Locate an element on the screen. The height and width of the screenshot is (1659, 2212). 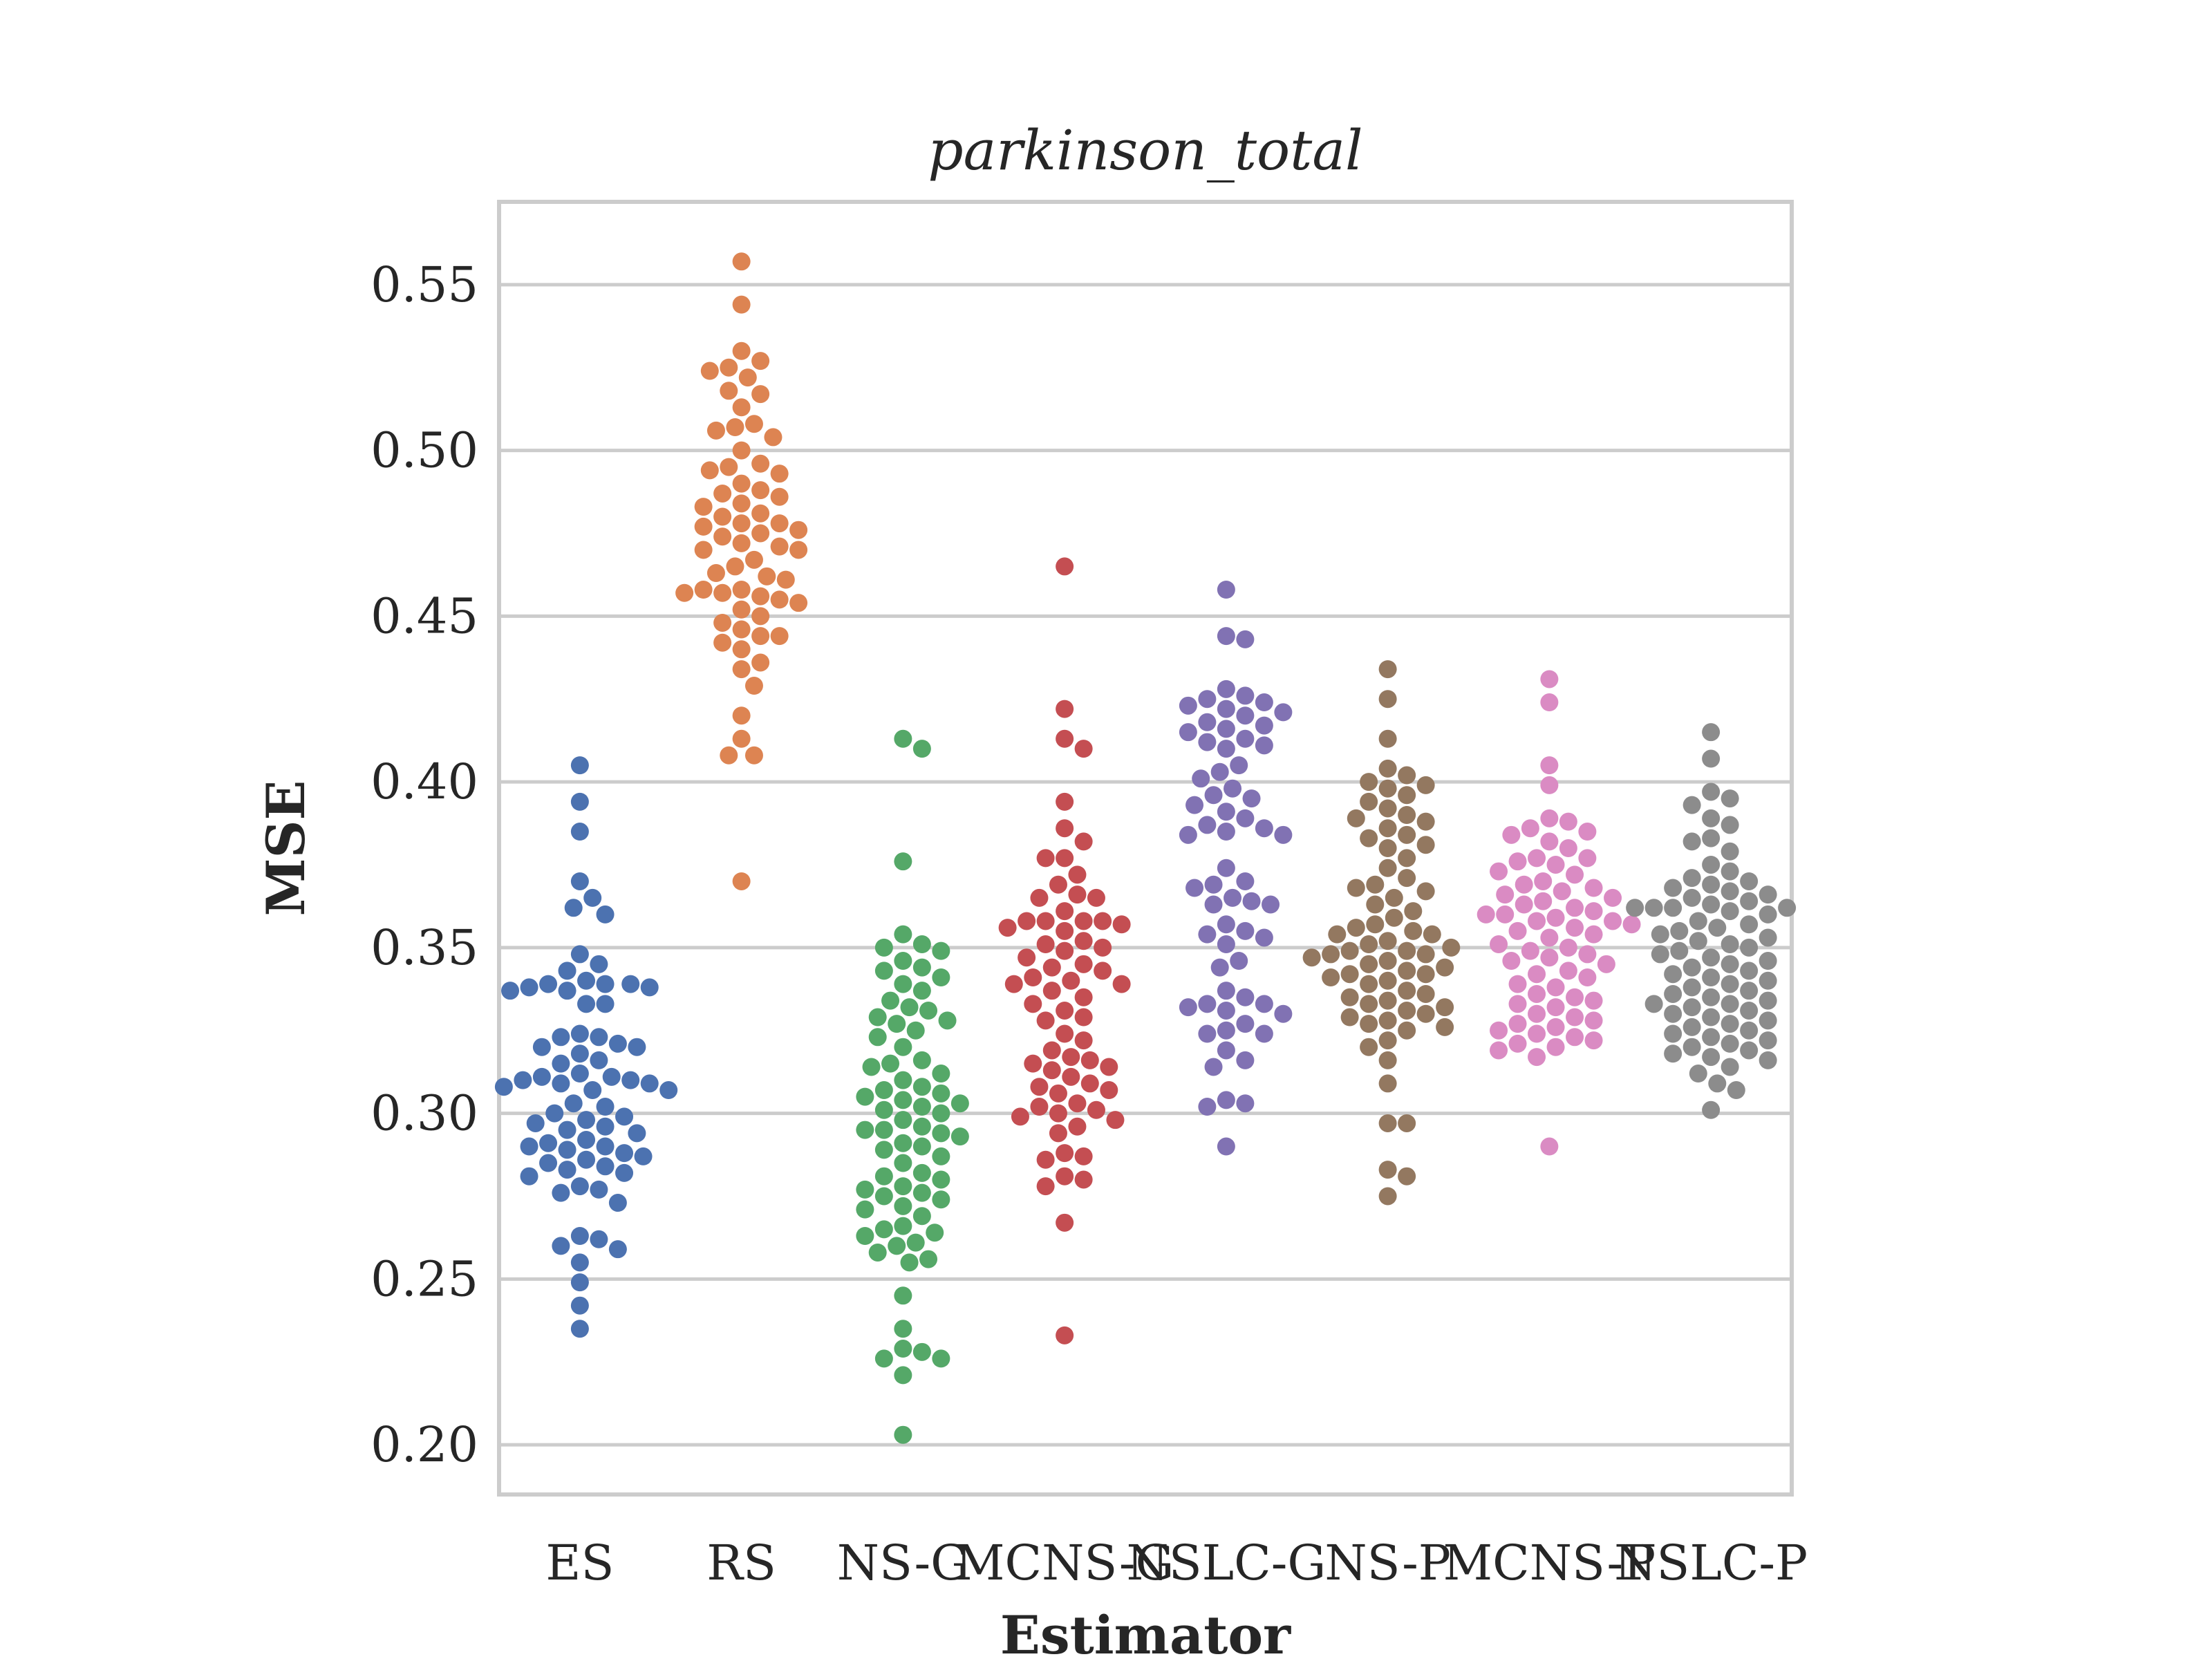
y-tick-label: 0.50 is located at coordinates (425, 450).